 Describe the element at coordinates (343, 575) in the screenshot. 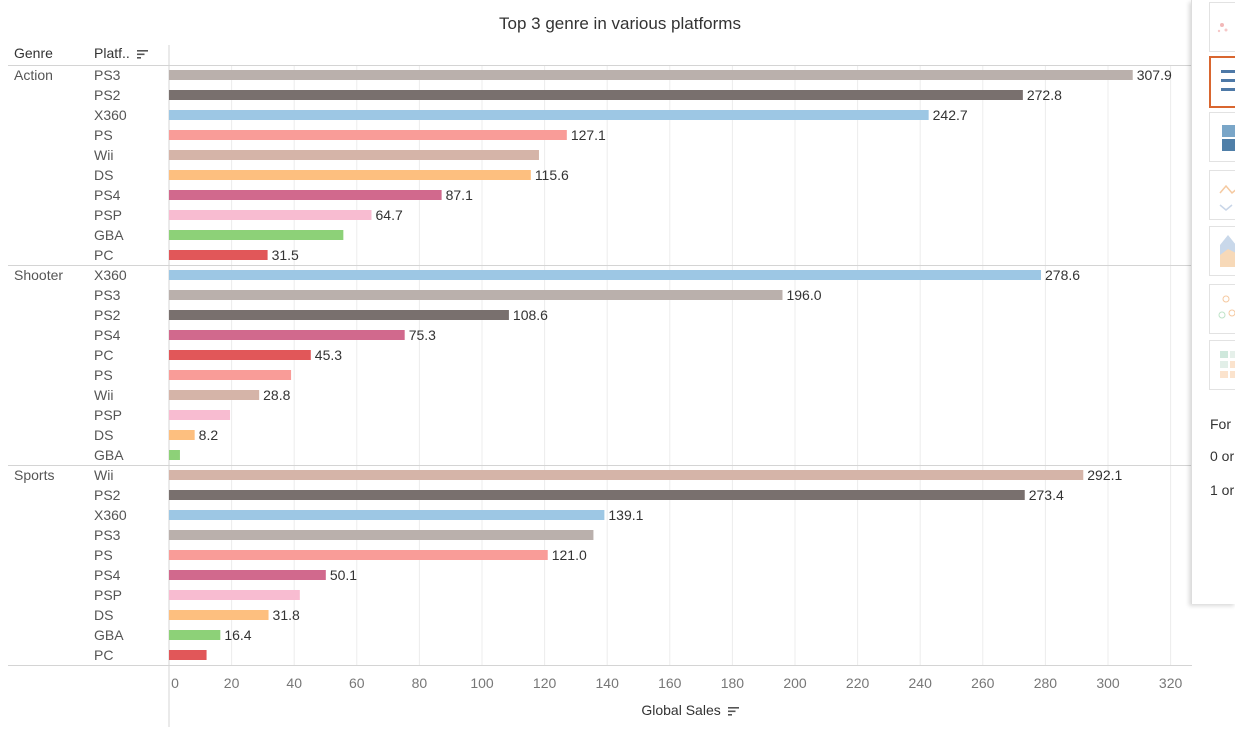

I see `data-label: 50.1` at that location.